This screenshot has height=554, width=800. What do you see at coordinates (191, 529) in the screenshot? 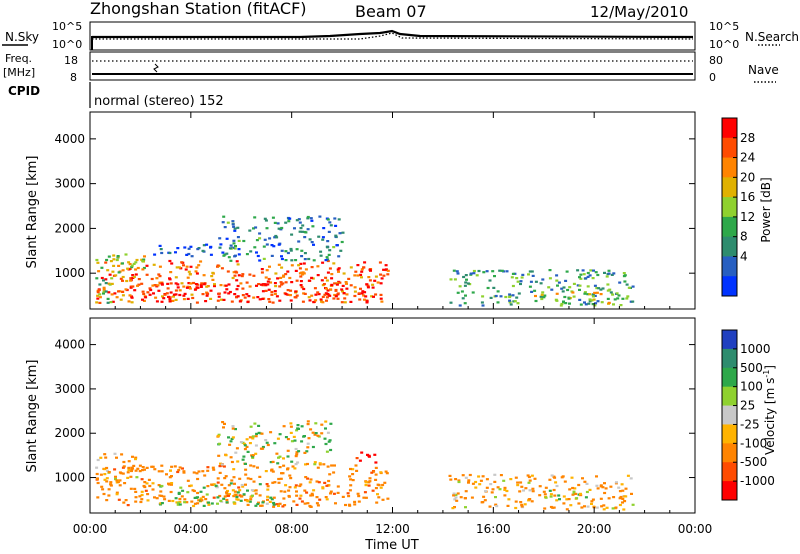
I see `x-tick-label: 04:00` at bounding box center [191, 529].